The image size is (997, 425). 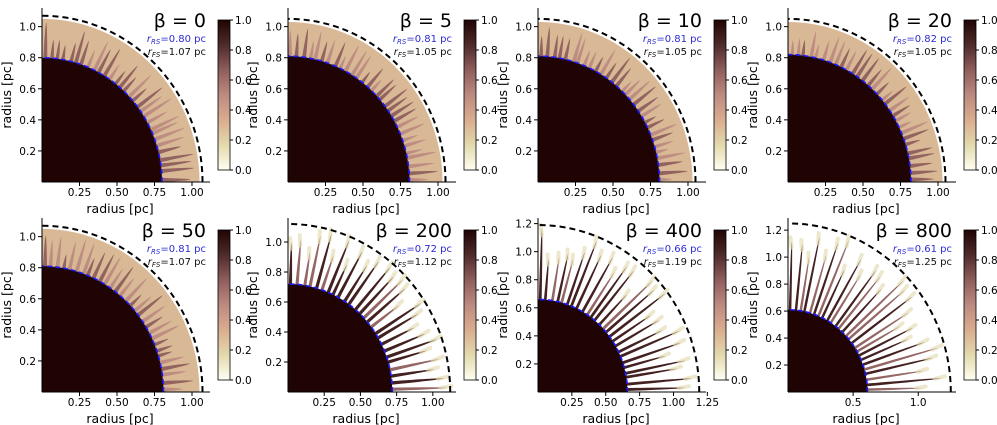 I want to click on panel-title: β = 0, so click(x=180, y=21).